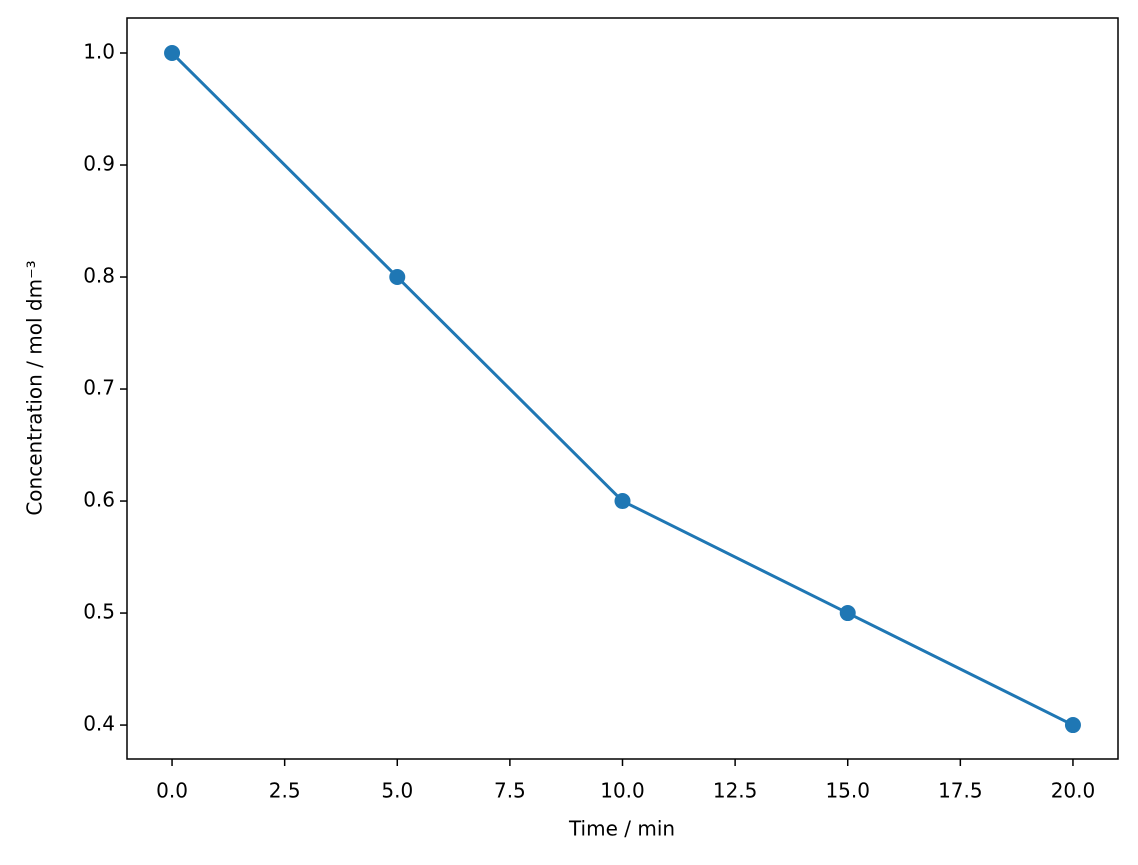 The width and height of the screenshot is (1138, 865). Describe the element at coordinates (621, 829) in the screenshot. I see `x-axis-label: Time / min` at that location.